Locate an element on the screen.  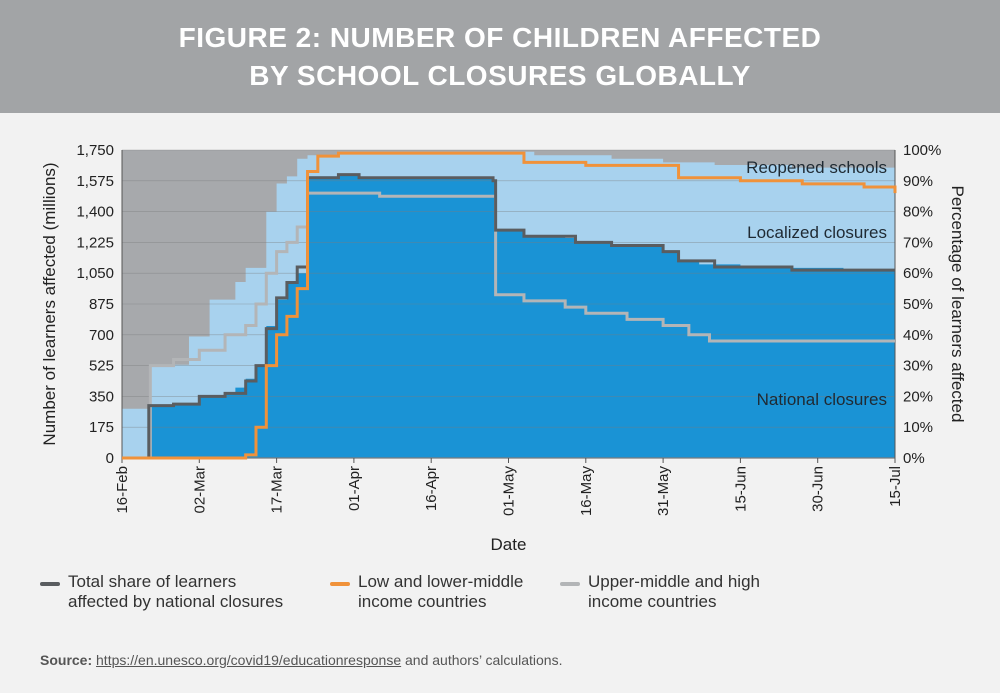
y-axis-title: Number of learners affected (millions) is located at coordinates (49, 303).